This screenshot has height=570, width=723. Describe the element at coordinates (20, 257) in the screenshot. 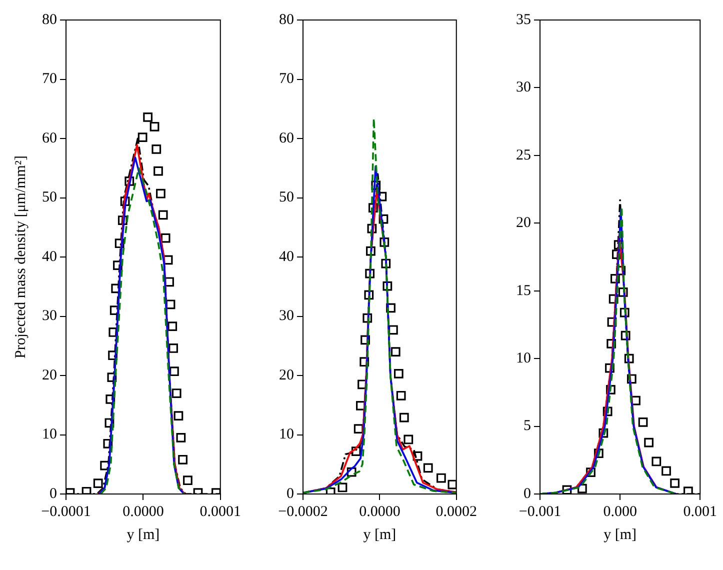

I see `y-axis-title: Projected mass density [μm/mm²]` at that location.